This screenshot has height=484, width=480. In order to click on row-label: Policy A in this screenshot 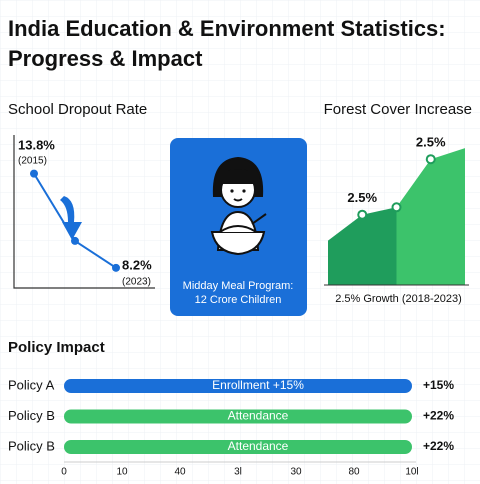, I will do `click(31, 384)`.